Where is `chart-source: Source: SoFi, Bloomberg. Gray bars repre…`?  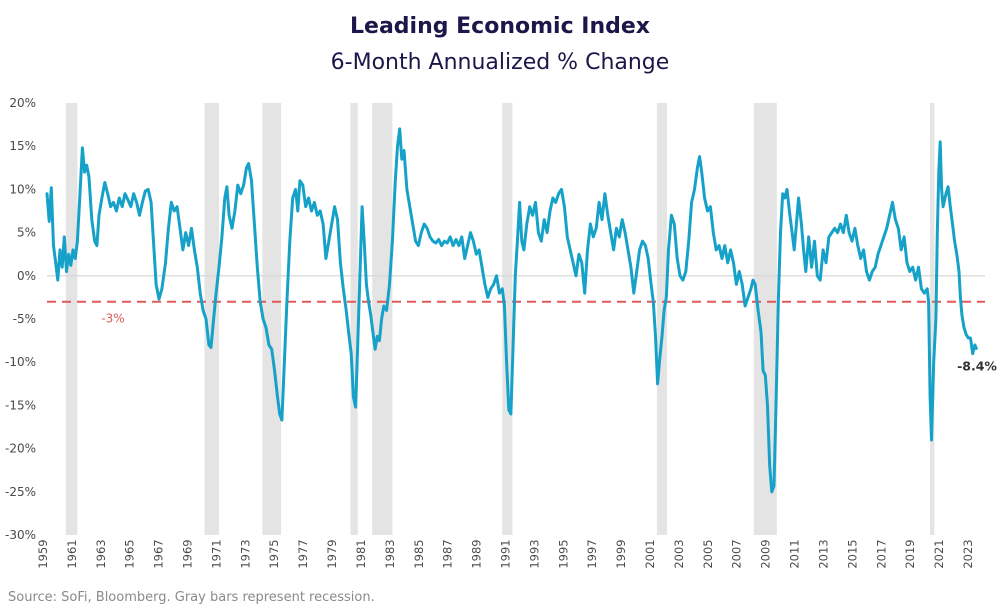
chart-source: Source: SoFi, Bloomberg. Gray bars repre… is located at coordinates (191, 597).